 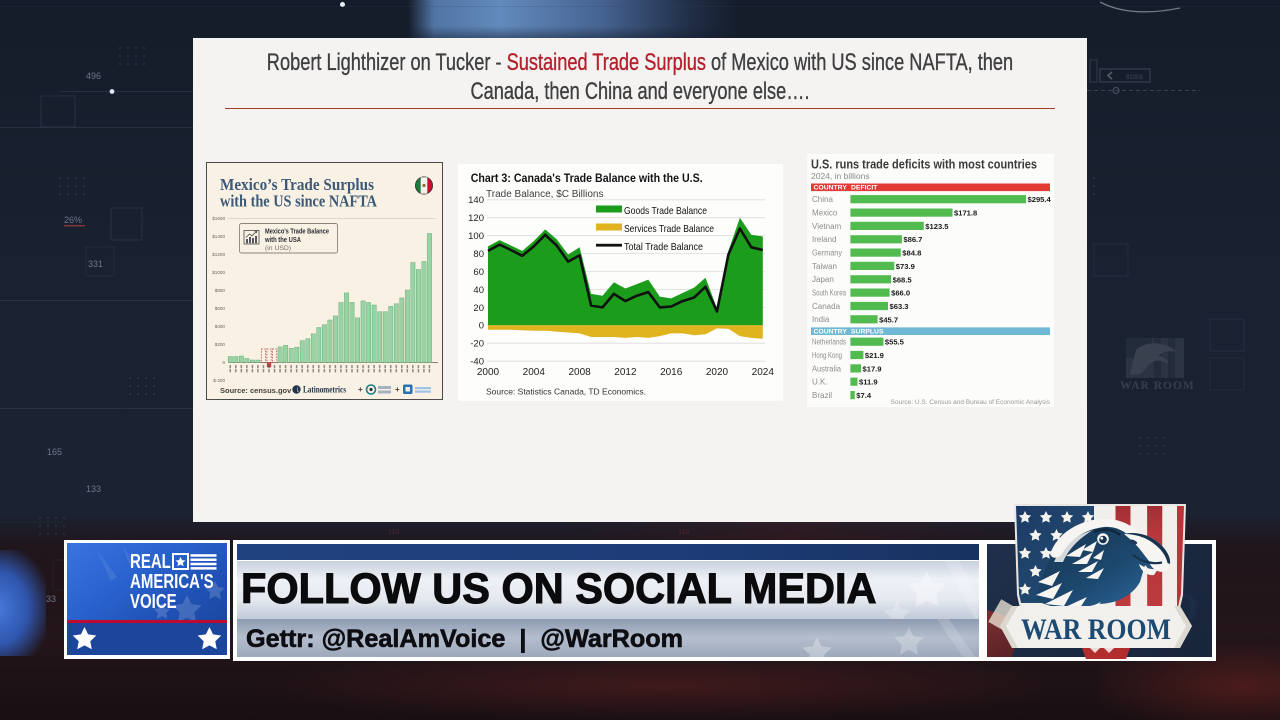 I want to click on svg-text: SURPLUS, so click(x=867, y=332).